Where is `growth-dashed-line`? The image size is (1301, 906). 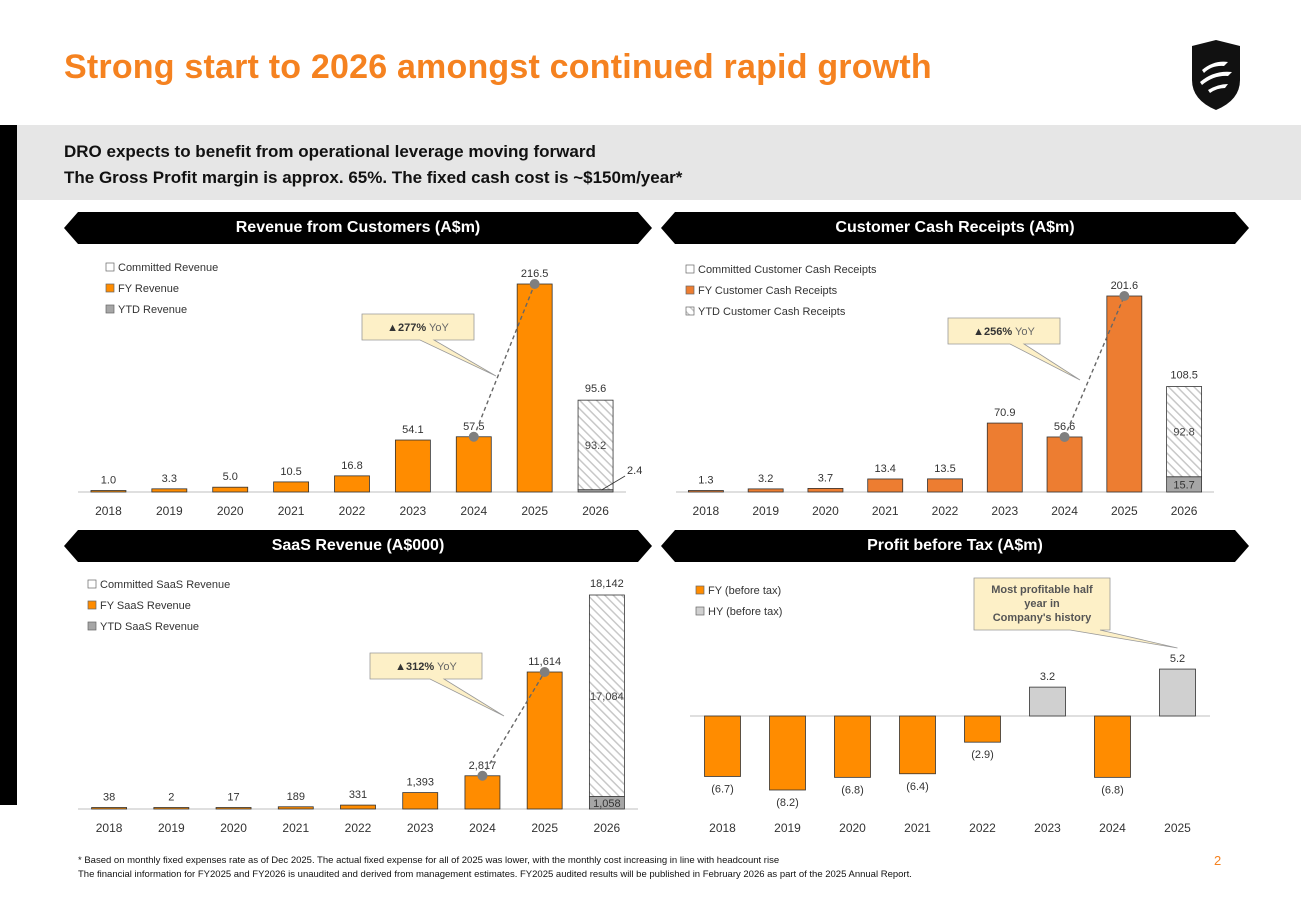
growth-dashed-line is located at coordinates (513, 724).